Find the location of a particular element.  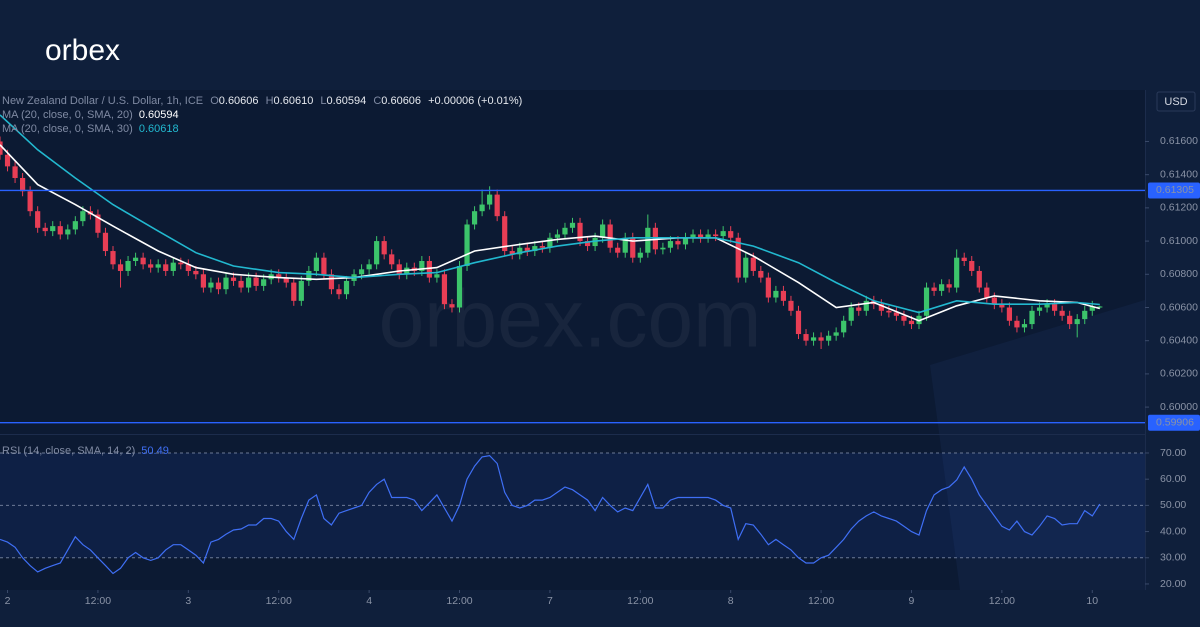

change: +0.00006 (+0.01%) is located at coordinates (475, 101).